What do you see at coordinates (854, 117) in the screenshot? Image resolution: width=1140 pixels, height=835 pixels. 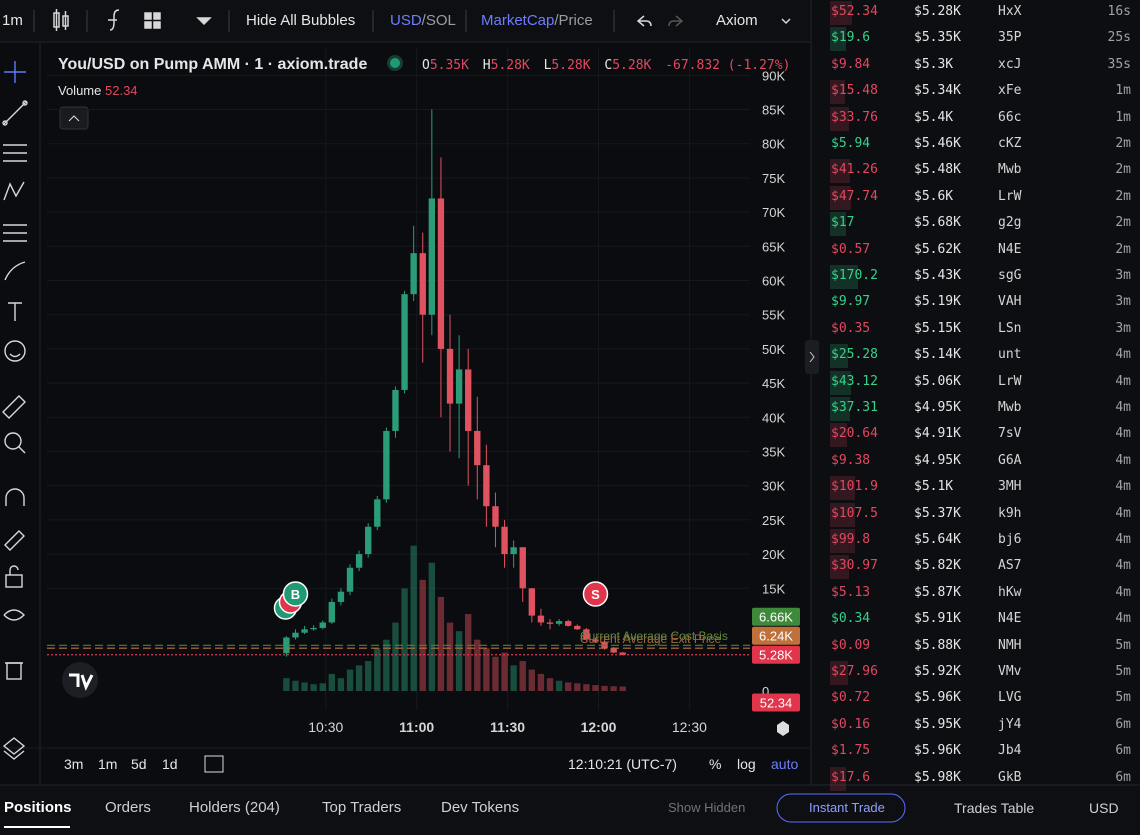 I see `trade-amount: $33.76` at bounding box center [854, 117].